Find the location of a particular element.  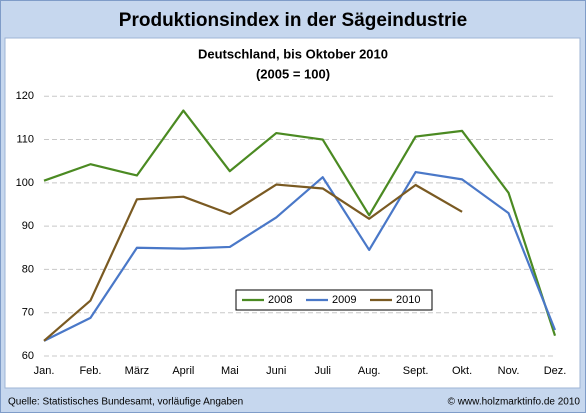

y-tick-label: 70 is located at coordinates (28, 313).